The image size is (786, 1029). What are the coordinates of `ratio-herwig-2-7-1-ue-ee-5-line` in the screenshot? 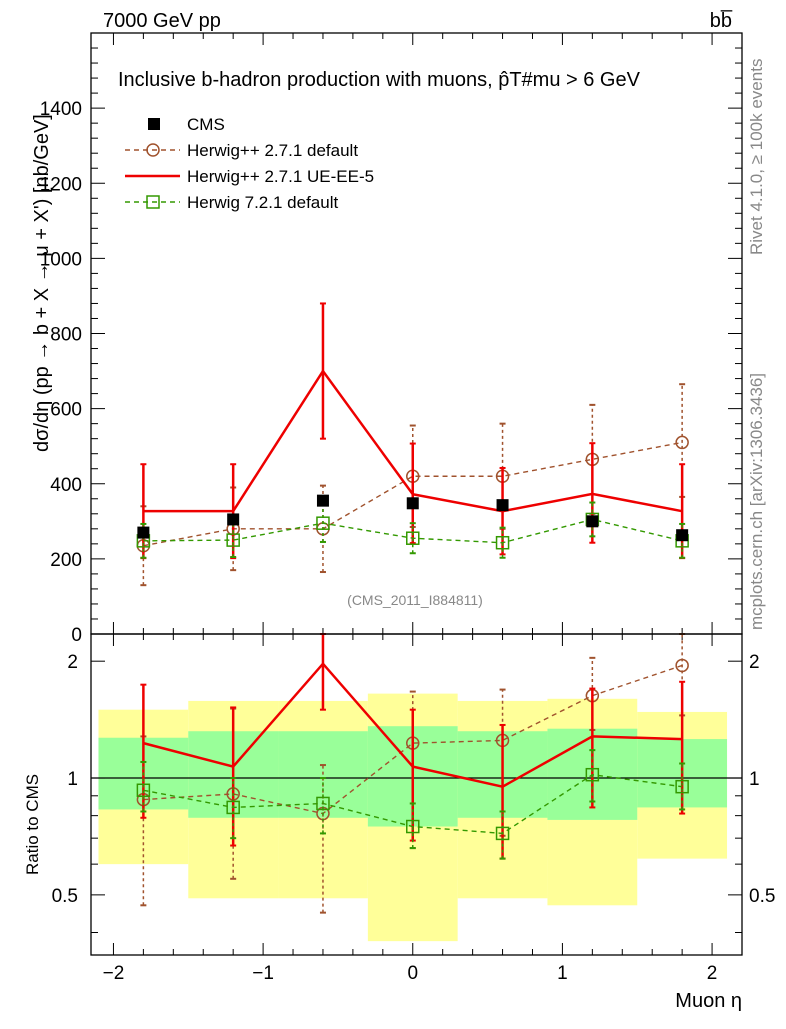 It's located at (413, 725).